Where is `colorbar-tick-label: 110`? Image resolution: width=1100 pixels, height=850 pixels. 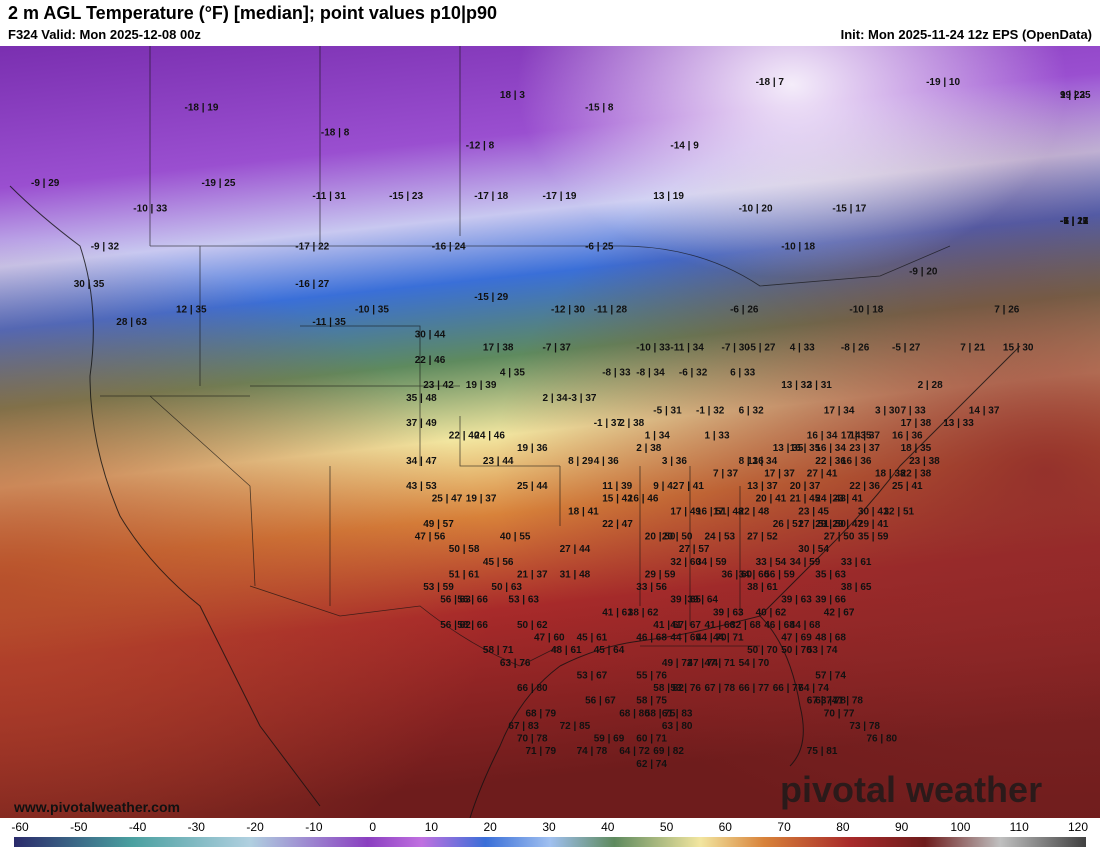 colorbar-tick-label: 110 is located at coordinates (1019, 827).